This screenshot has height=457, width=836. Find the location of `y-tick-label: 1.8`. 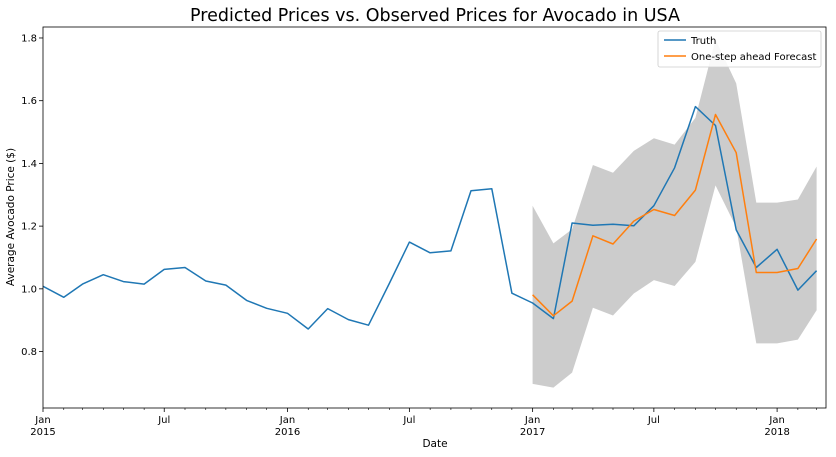

y-tick-label: 1.8 is located at coordinates (29, 38).